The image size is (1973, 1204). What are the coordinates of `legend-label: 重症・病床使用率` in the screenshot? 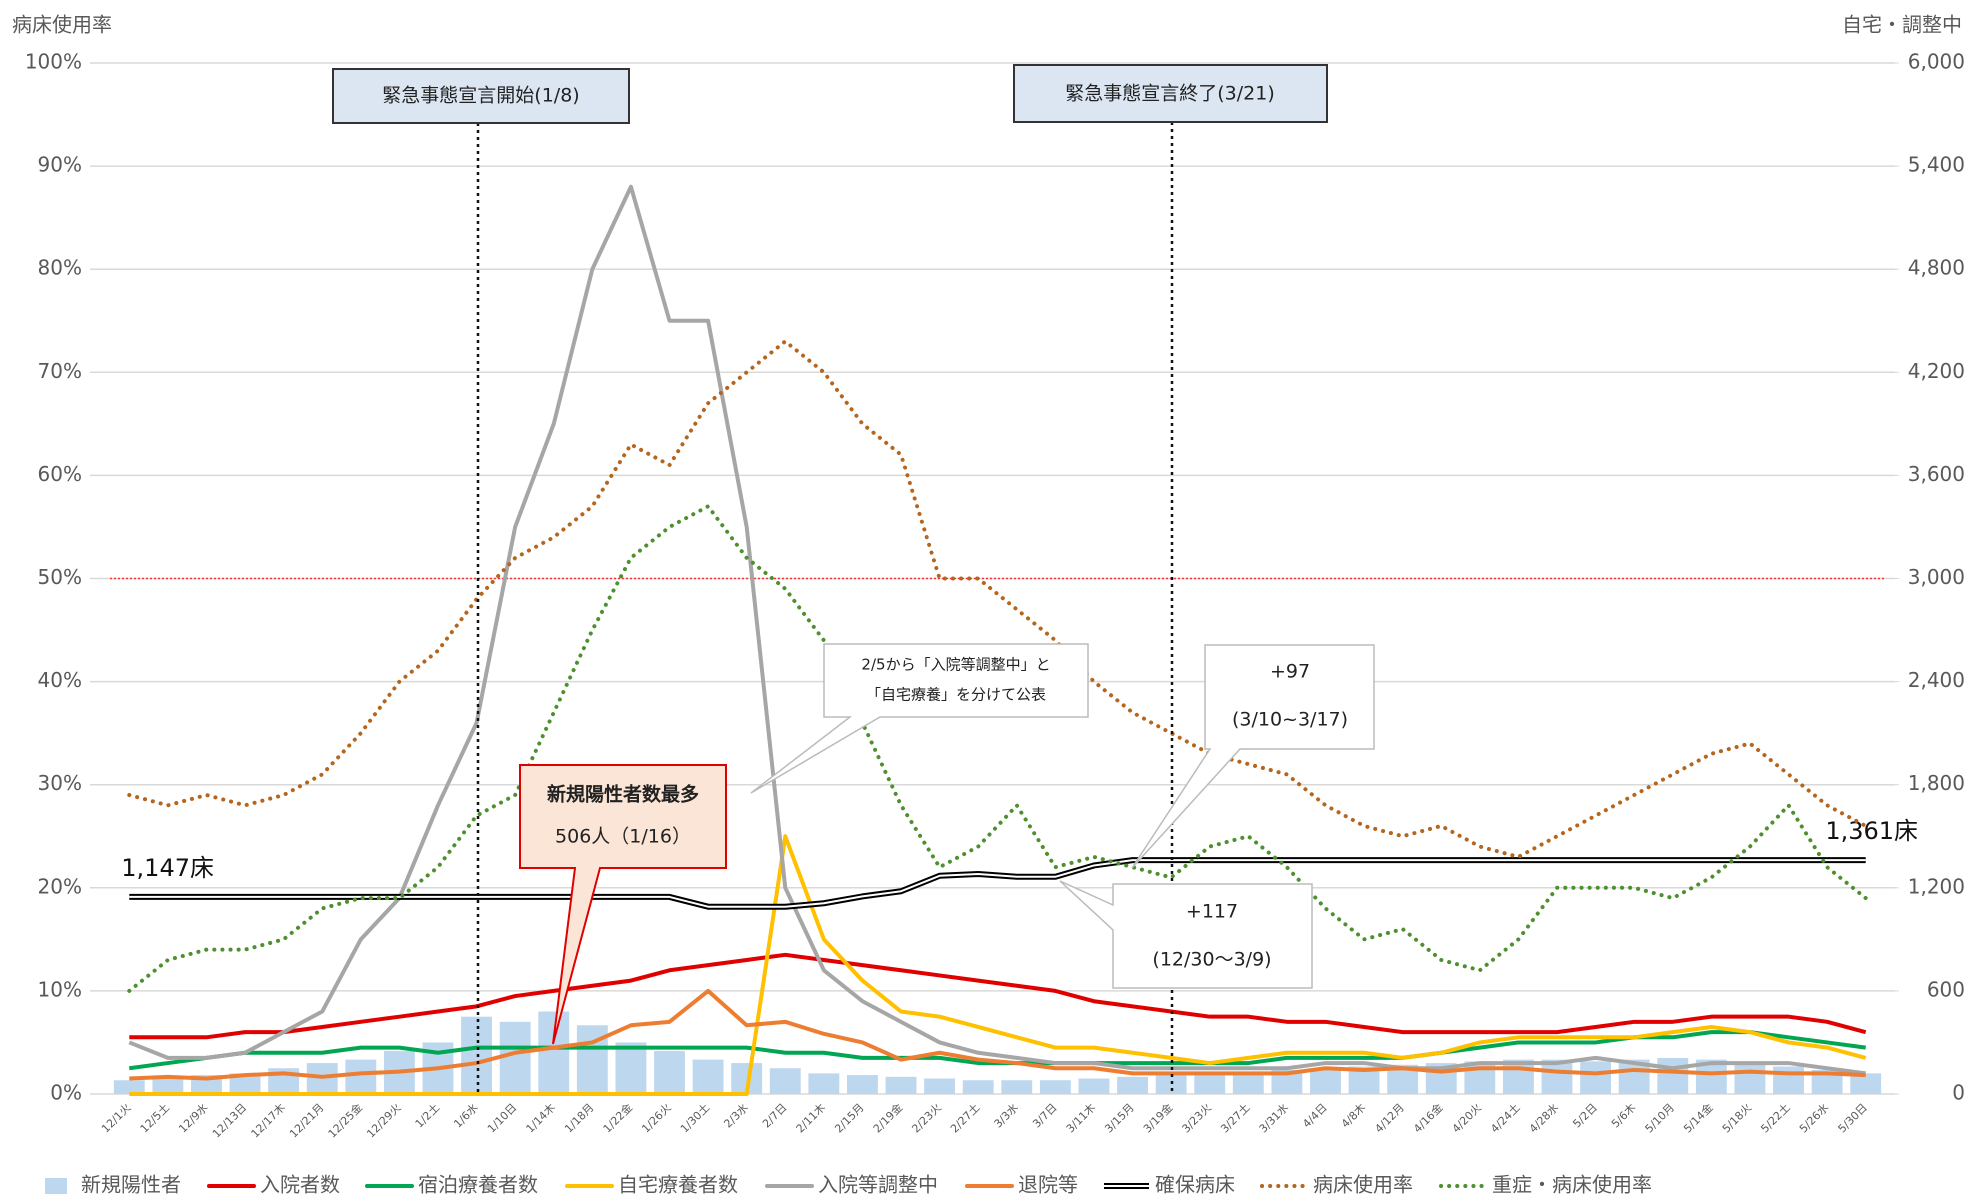 It's located at (1572, 1185).